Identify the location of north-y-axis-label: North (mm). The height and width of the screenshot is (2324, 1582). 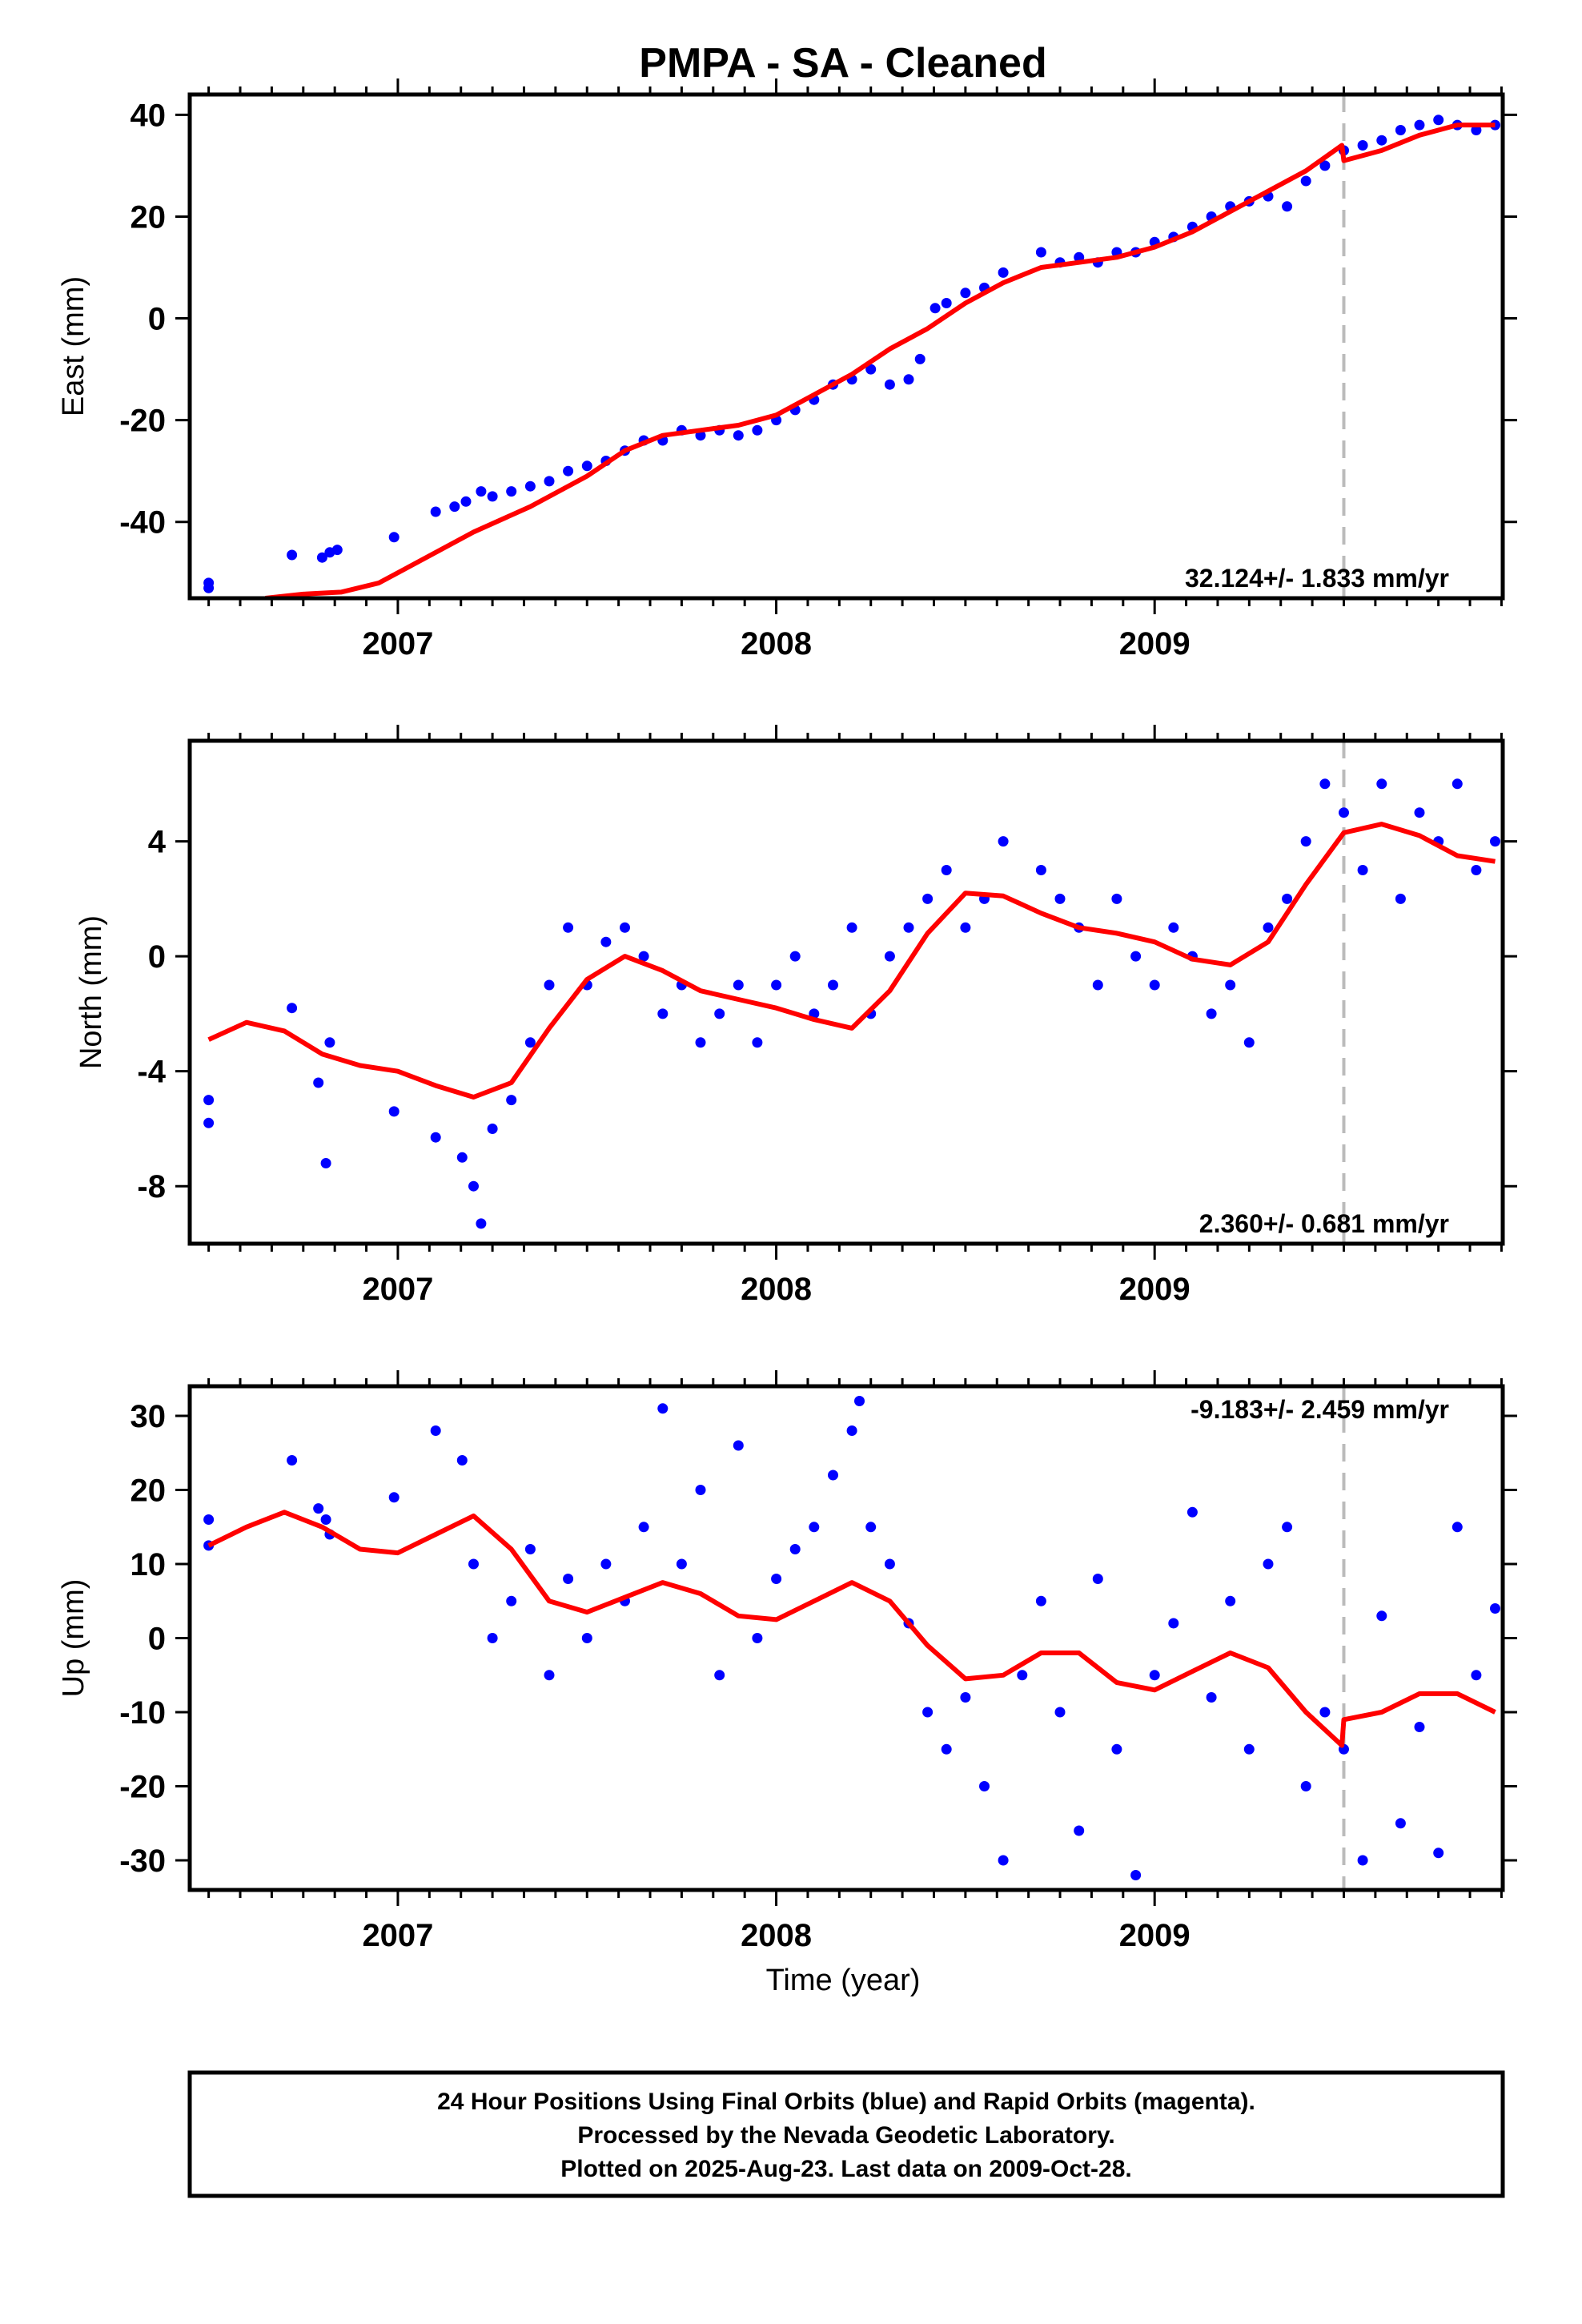
(91, 992).